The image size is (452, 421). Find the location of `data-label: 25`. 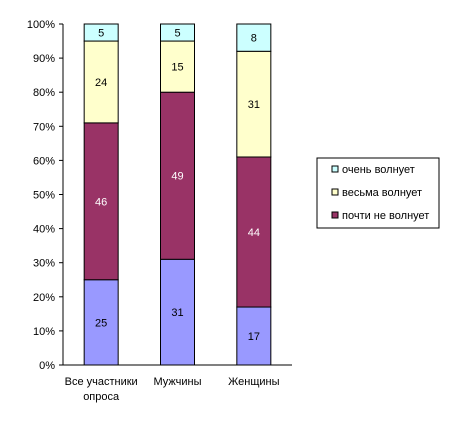

data-label: 25 is located at coordinates (101, 323).